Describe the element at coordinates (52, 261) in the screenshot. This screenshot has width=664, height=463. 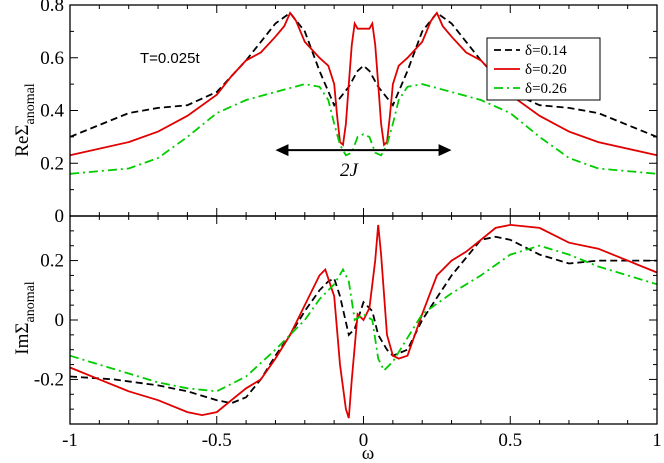
I see `bottom-y-tick-label: 0.2` at that location.